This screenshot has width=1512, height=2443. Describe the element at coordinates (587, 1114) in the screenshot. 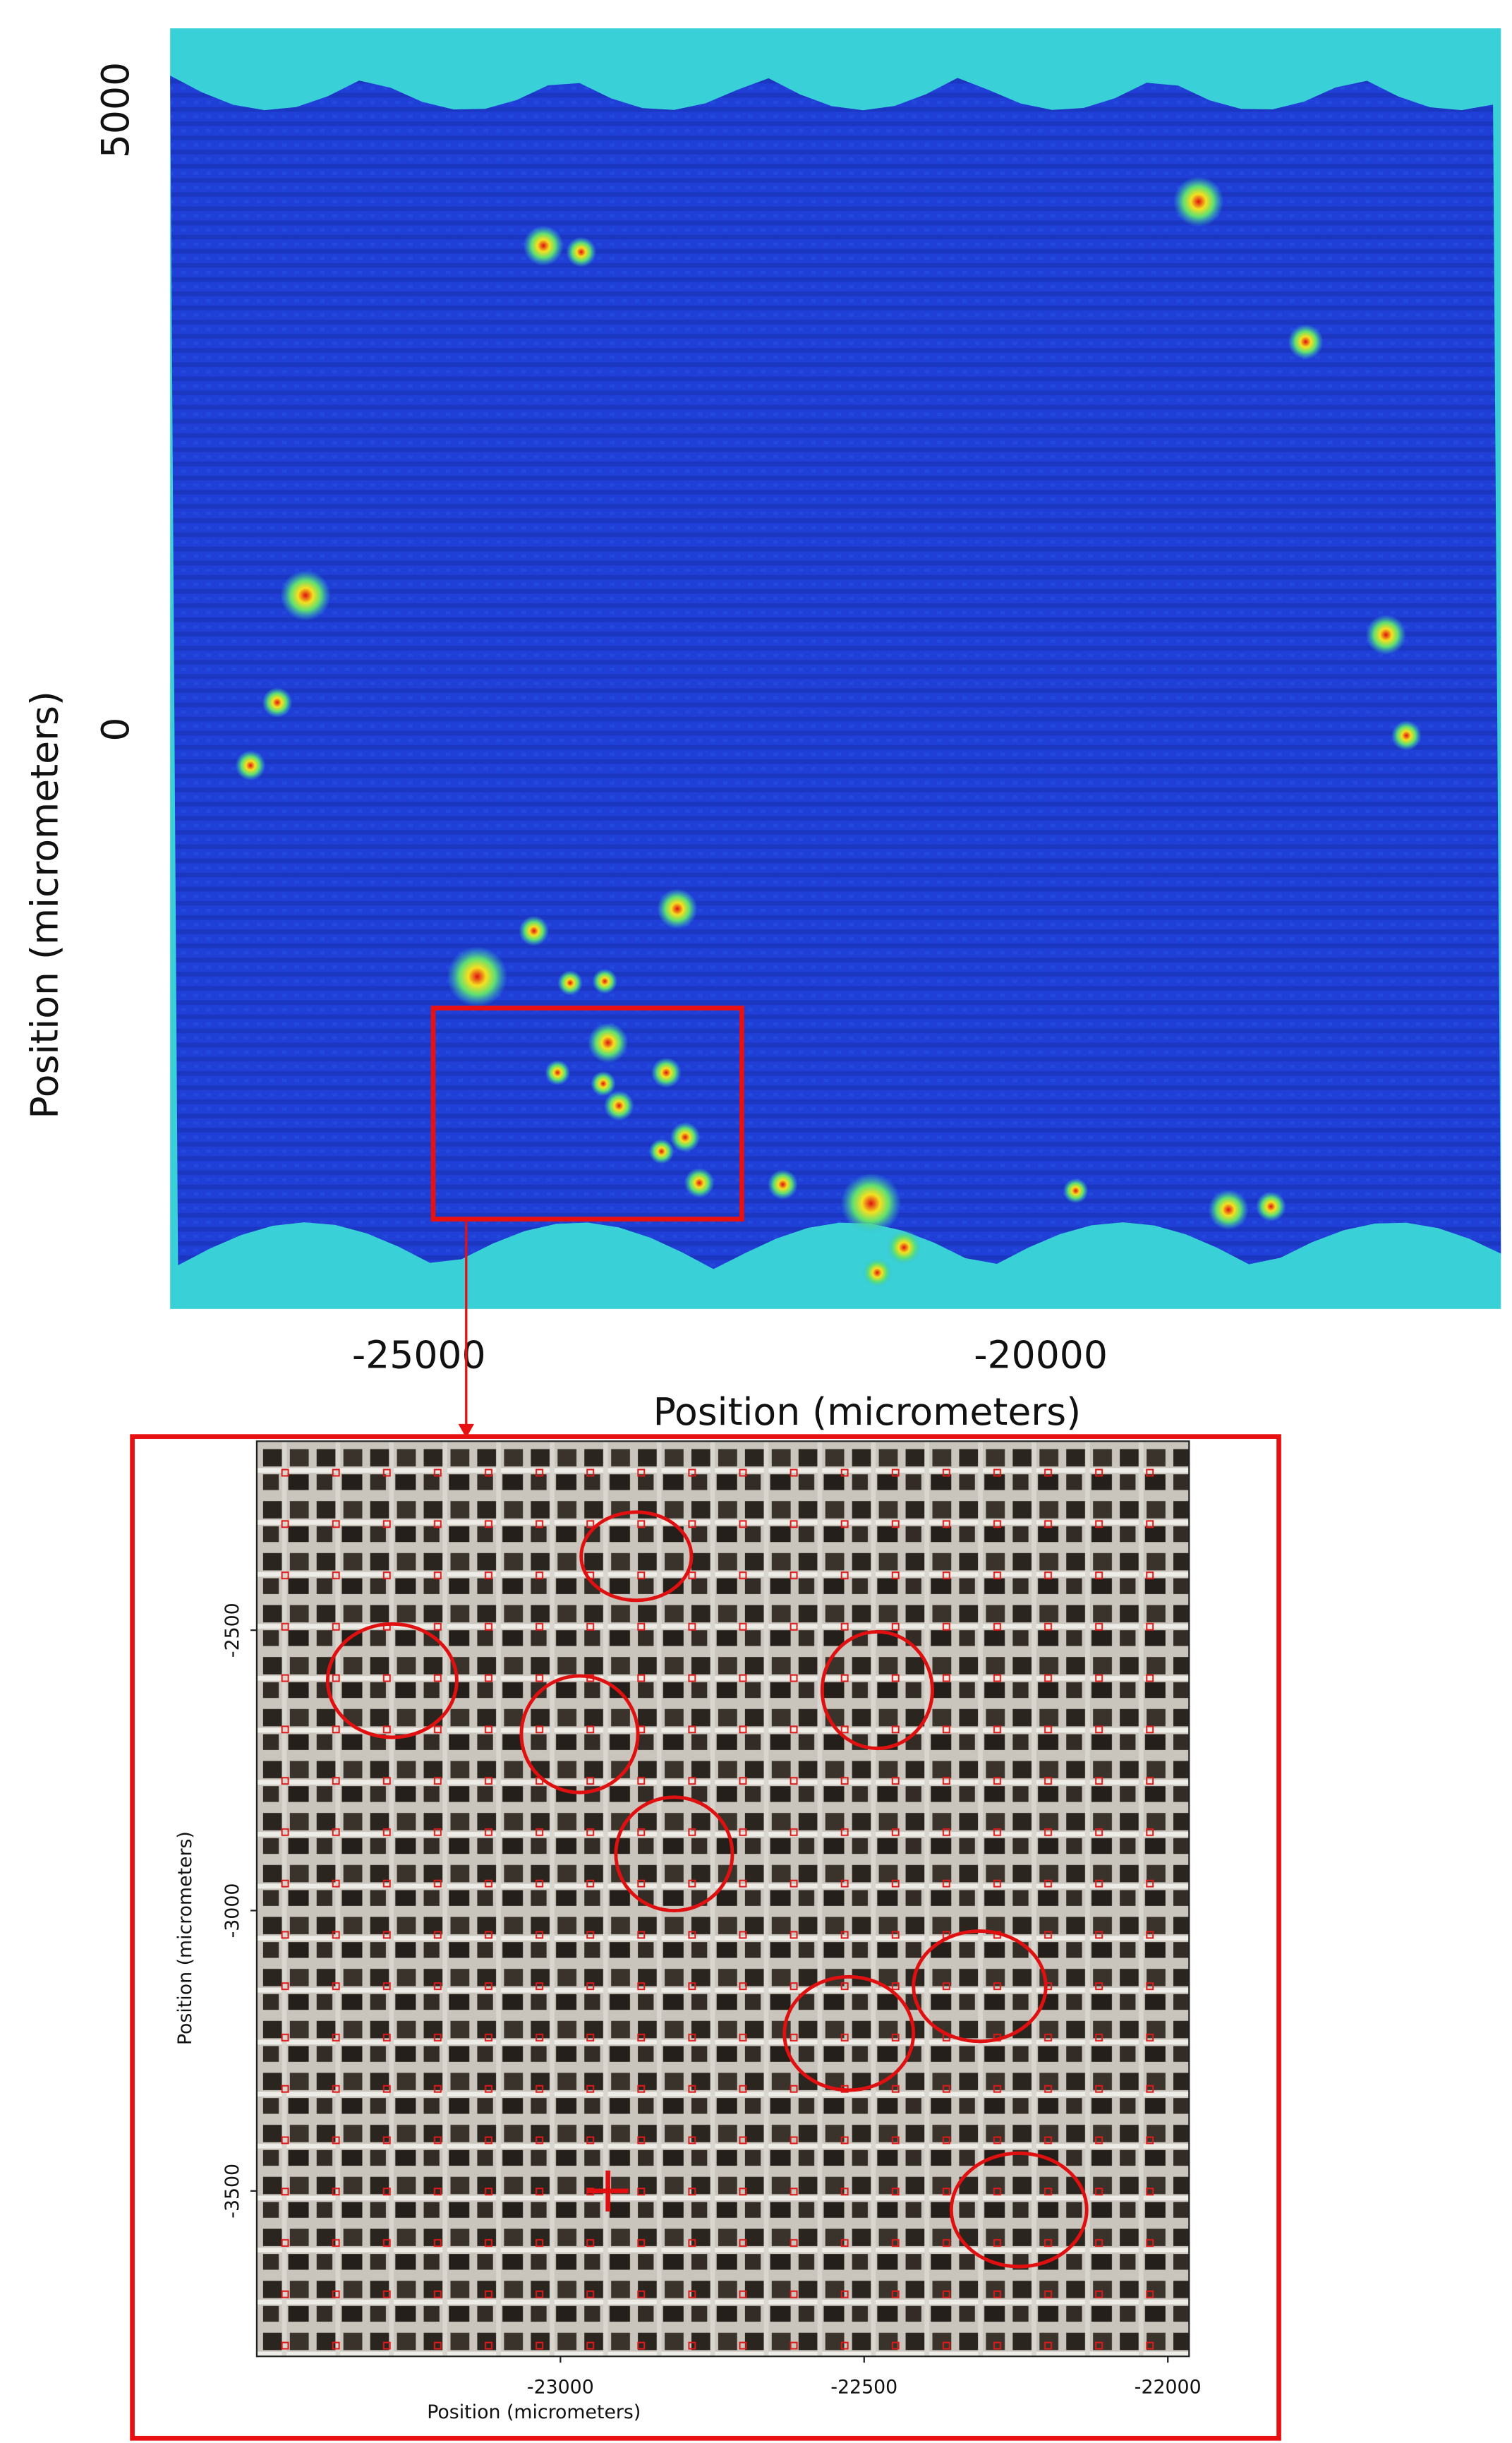

I see `zoom-box` at that location.